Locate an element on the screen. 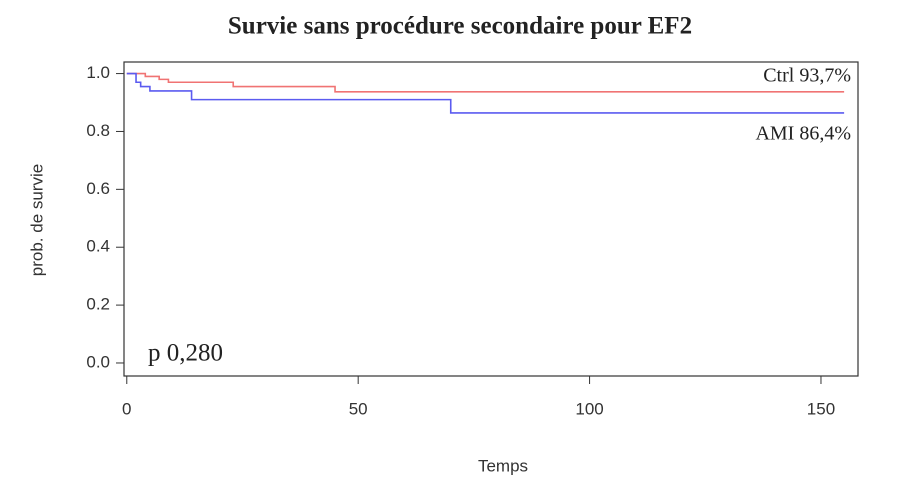 Image resolution: width=901 pixels, height=481 pixels. annotation: AMI 86,4% is located at coordinates (803, 134).